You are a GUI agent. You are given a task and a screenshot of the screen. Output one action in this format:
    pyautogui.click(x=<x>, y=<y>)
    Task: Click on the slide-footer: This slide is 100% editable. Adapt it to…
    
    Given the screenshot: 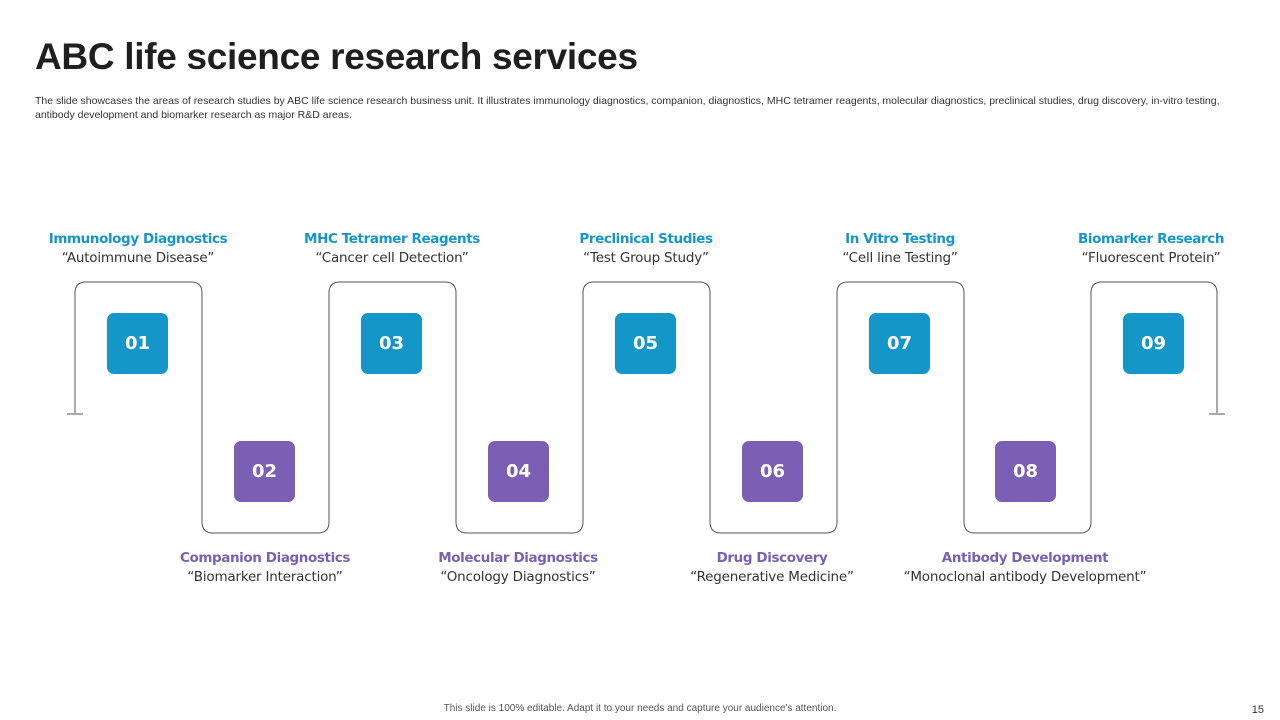 What is the action you would take?
    pyautogui.click(x=640, y=708)
    